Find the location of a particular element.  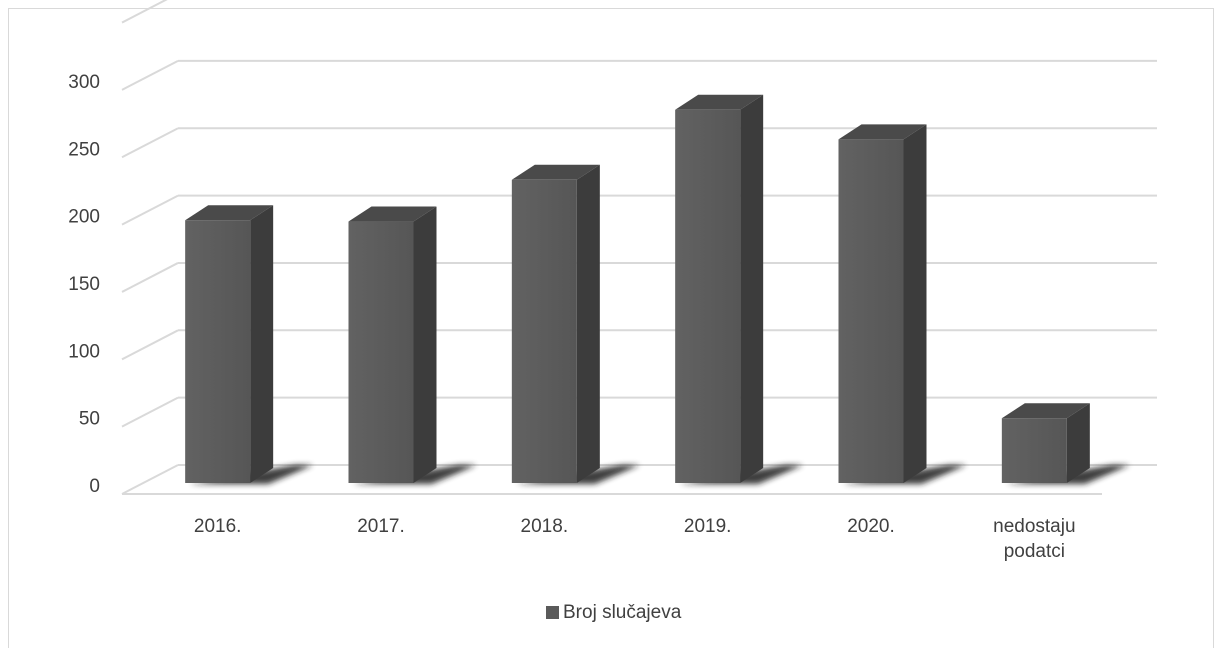

y-tick-label: 250 is located at coordinates (84, 149).